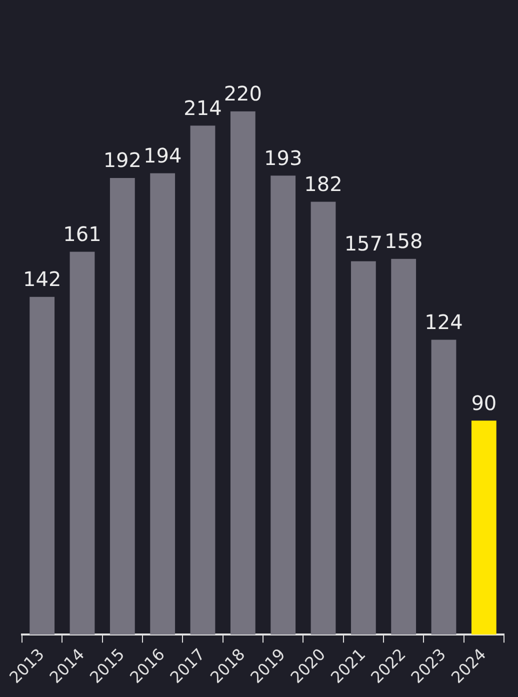 This screenshot has height=697, width=518. Describe the element at coordinates (484, 402) in the screenshot. I see `data-label: 90` at that location.